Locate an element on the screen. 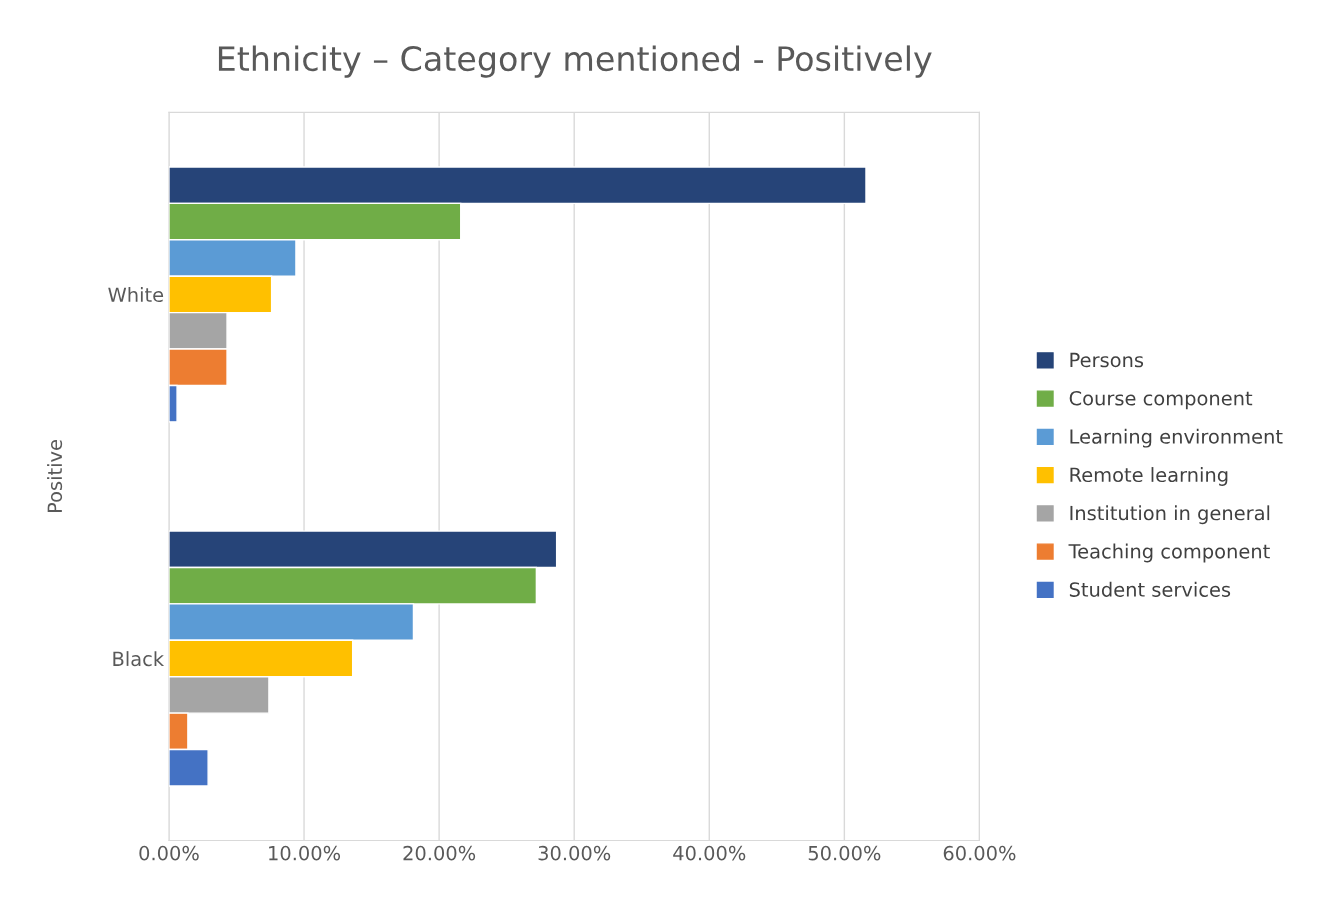  legend-label: Remote learning is located at coordinates (1149, 476).